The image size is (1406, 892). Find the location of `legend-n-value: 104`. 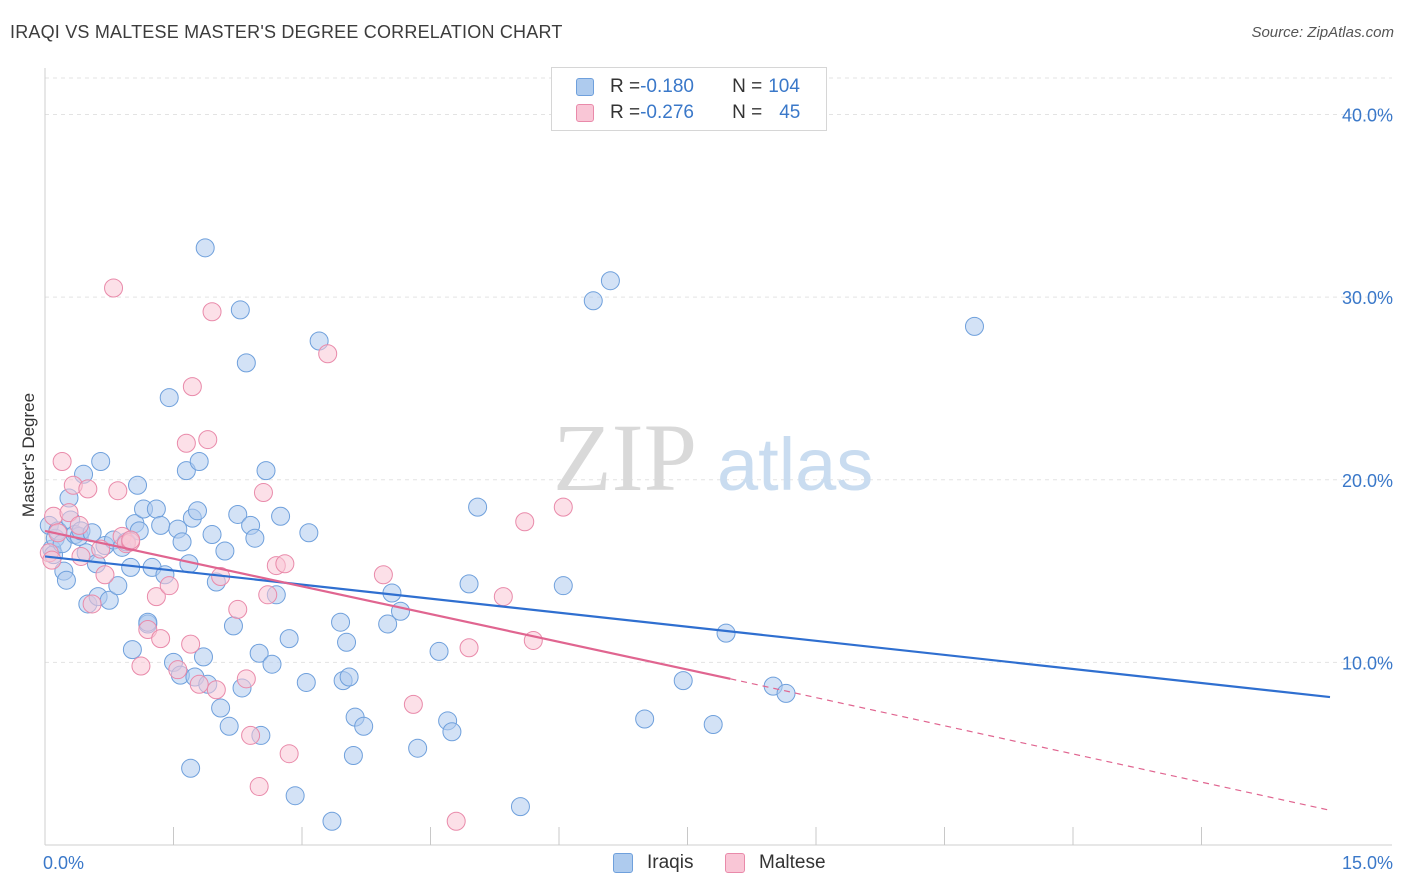

legend-n-value: 104 is located at coordinates (784, 86).